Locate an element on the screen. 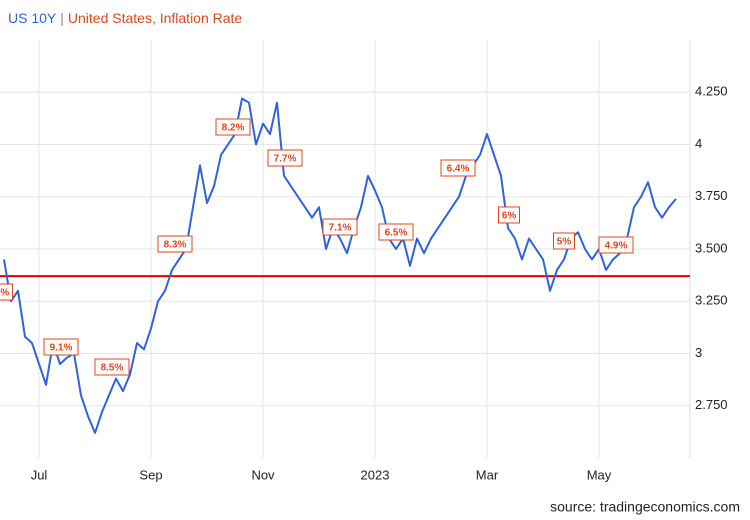 Image resolution: width=750 pixels, height=520 pixels. x-tick-label: Jul is located at coordinates (39, 474).